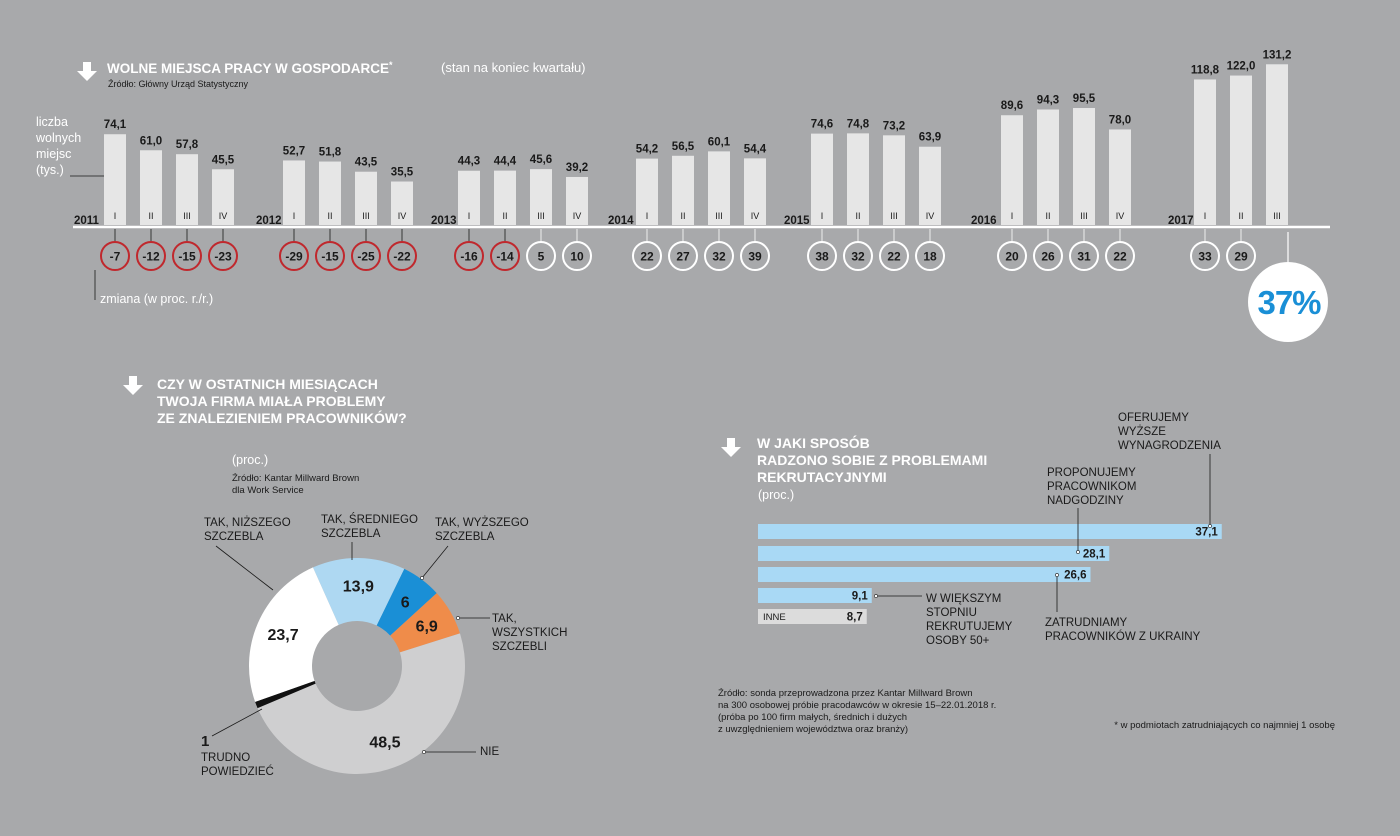  Describe the element at coordinates (719, 142) in the screenshot. I see `bar-value-label: 60,1` at that location.